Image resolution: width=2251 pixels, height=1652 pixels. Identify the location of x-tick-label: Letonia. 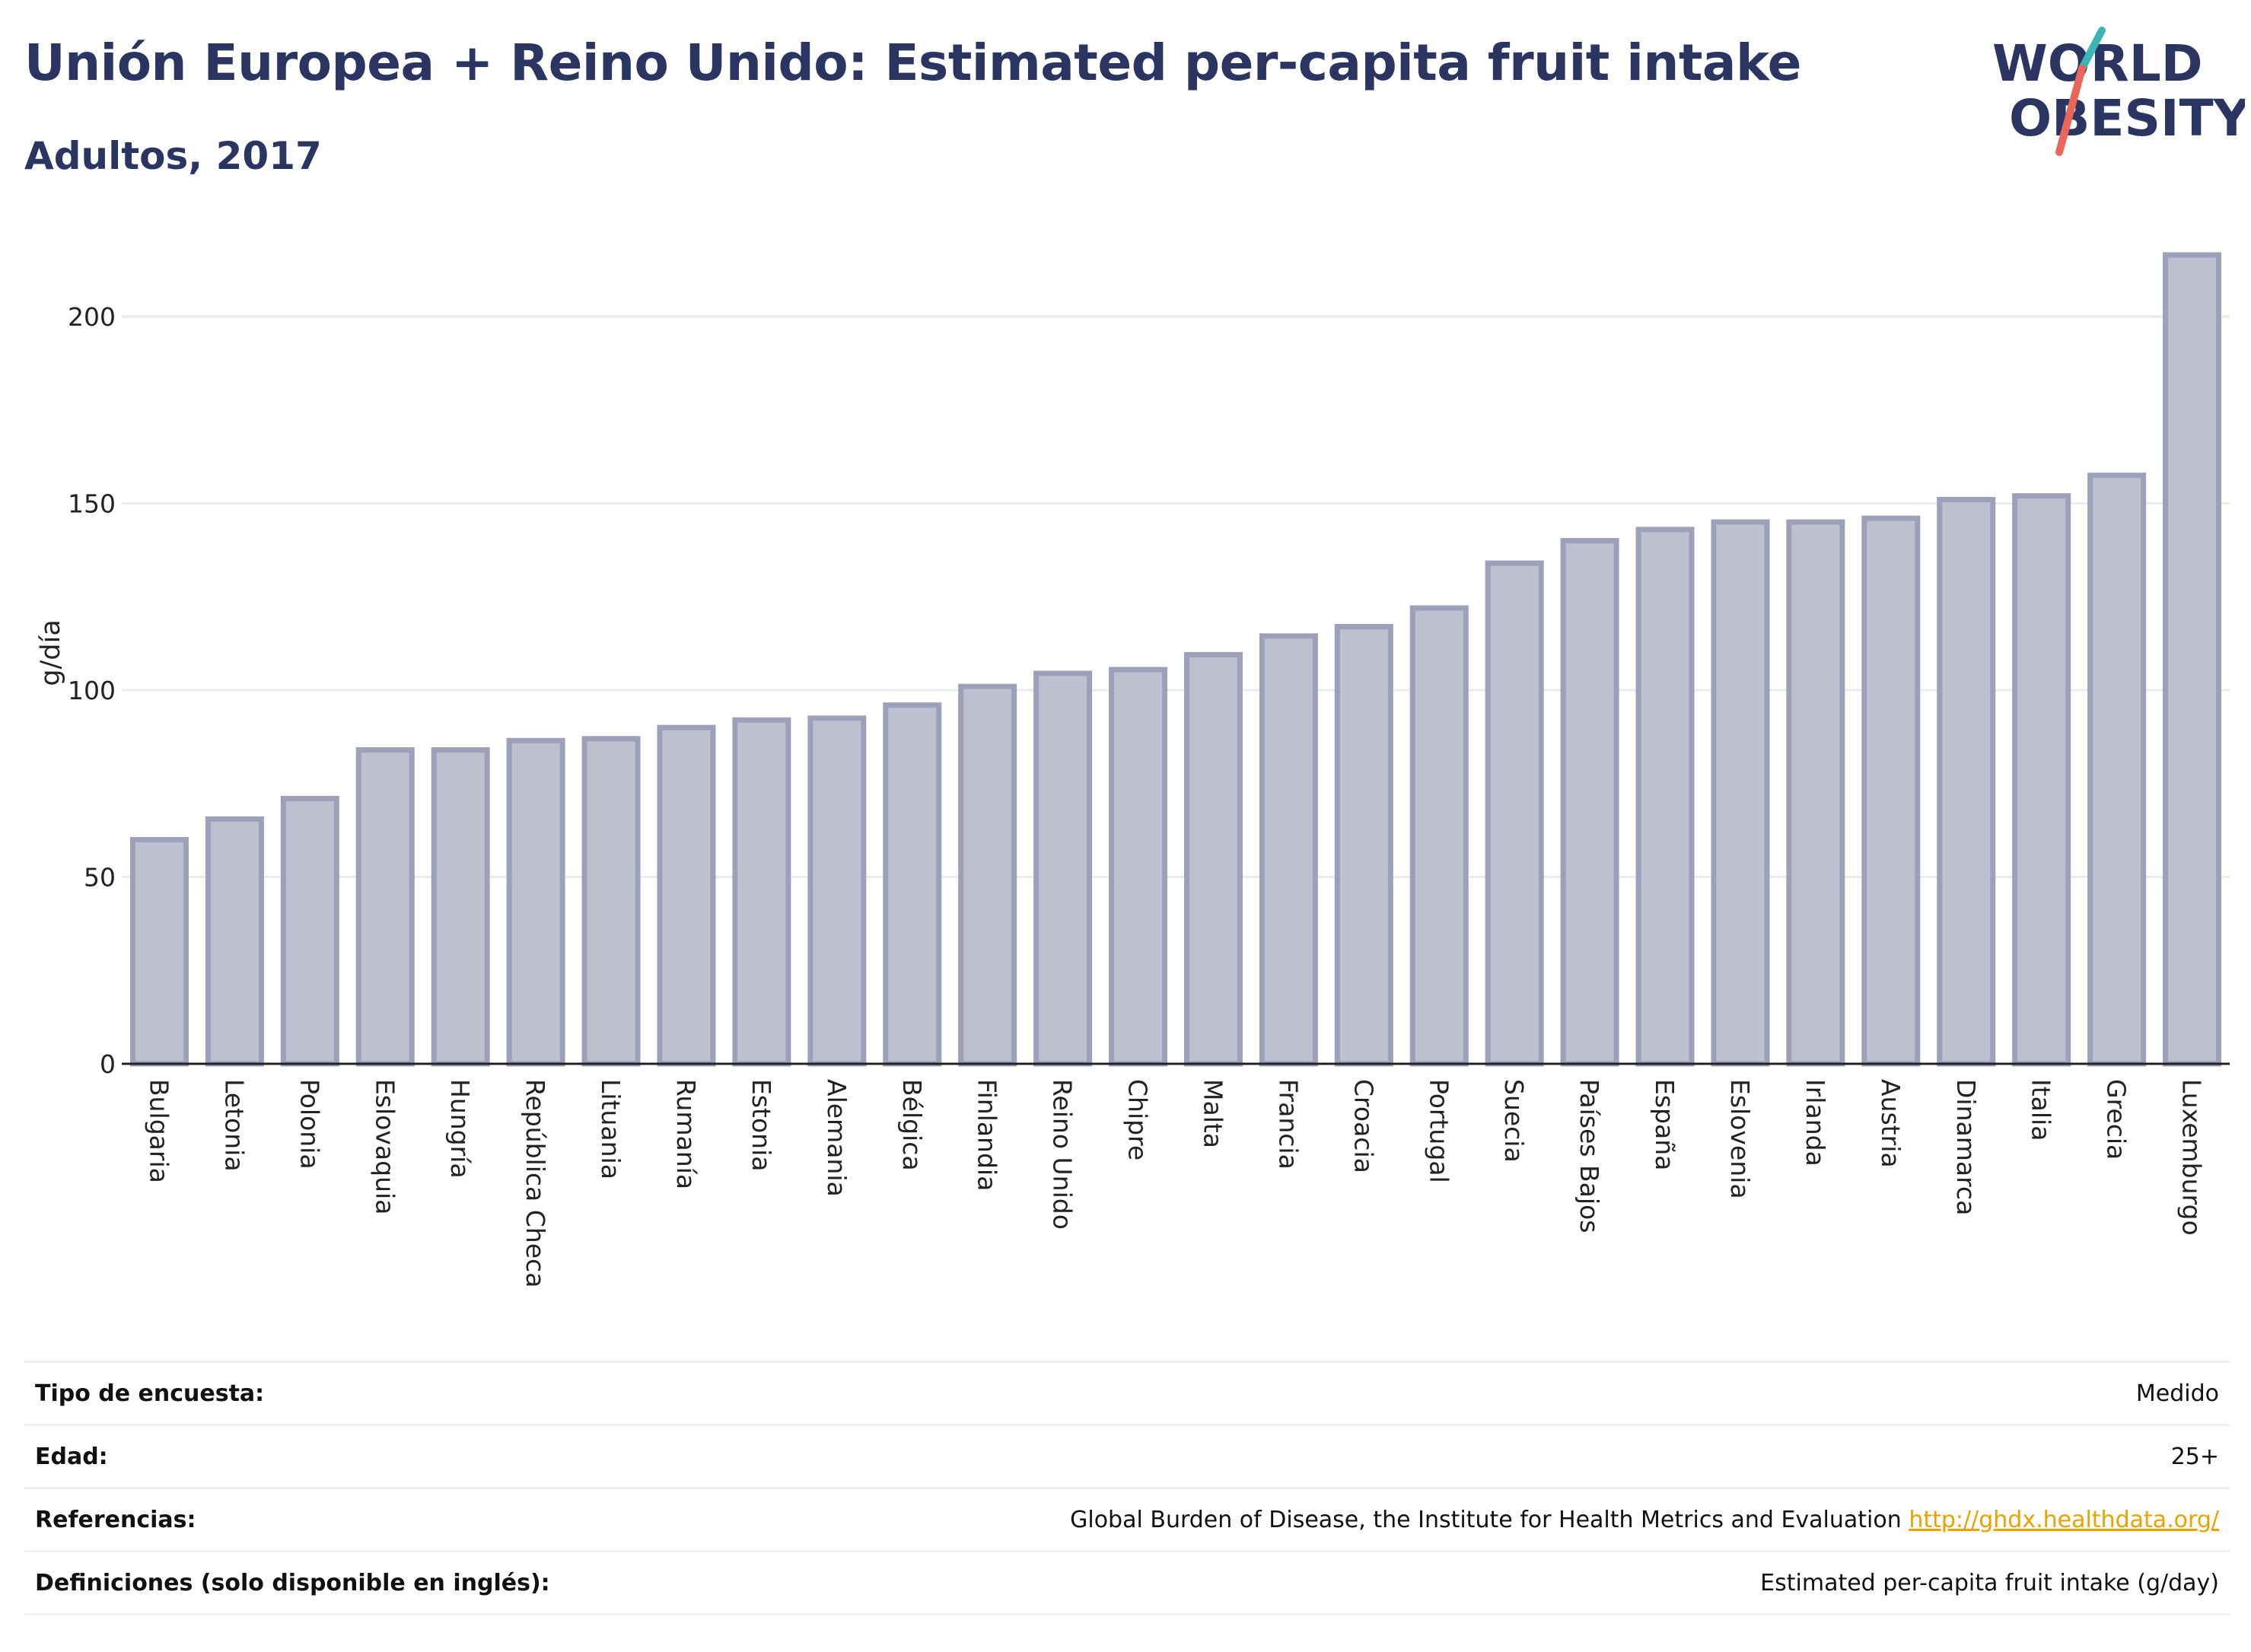
(234, 1125).